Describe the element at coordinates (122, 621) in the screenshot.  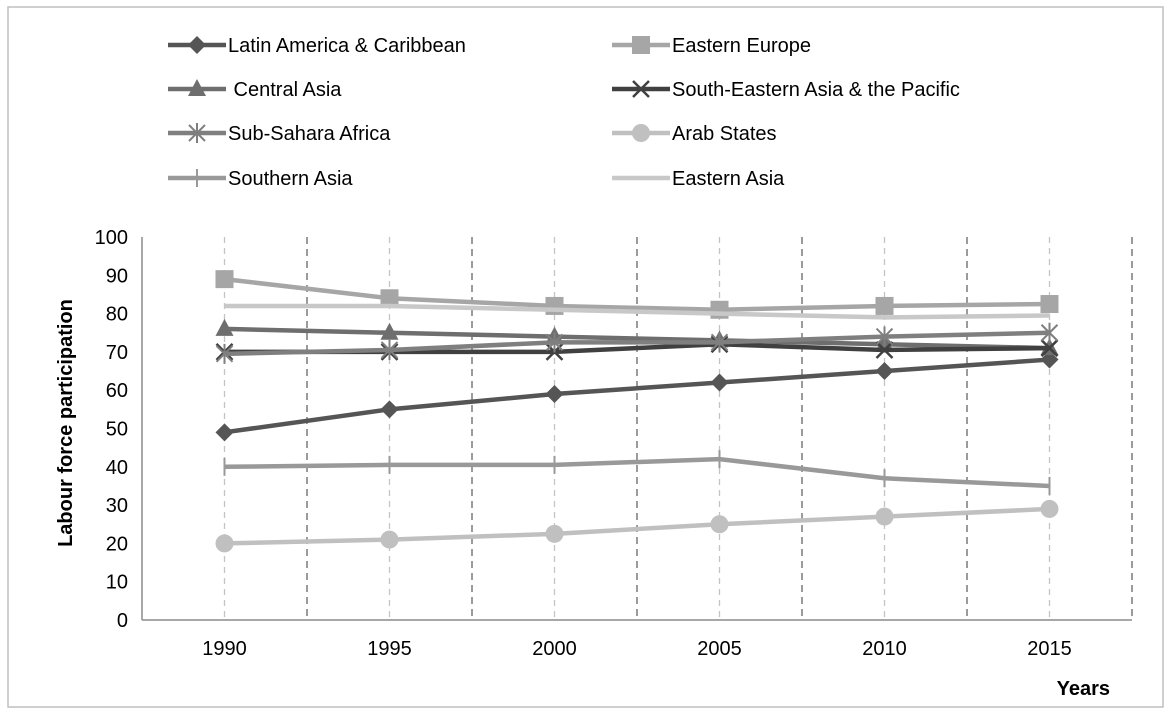
I see `y-tick-label: 0` at that location.